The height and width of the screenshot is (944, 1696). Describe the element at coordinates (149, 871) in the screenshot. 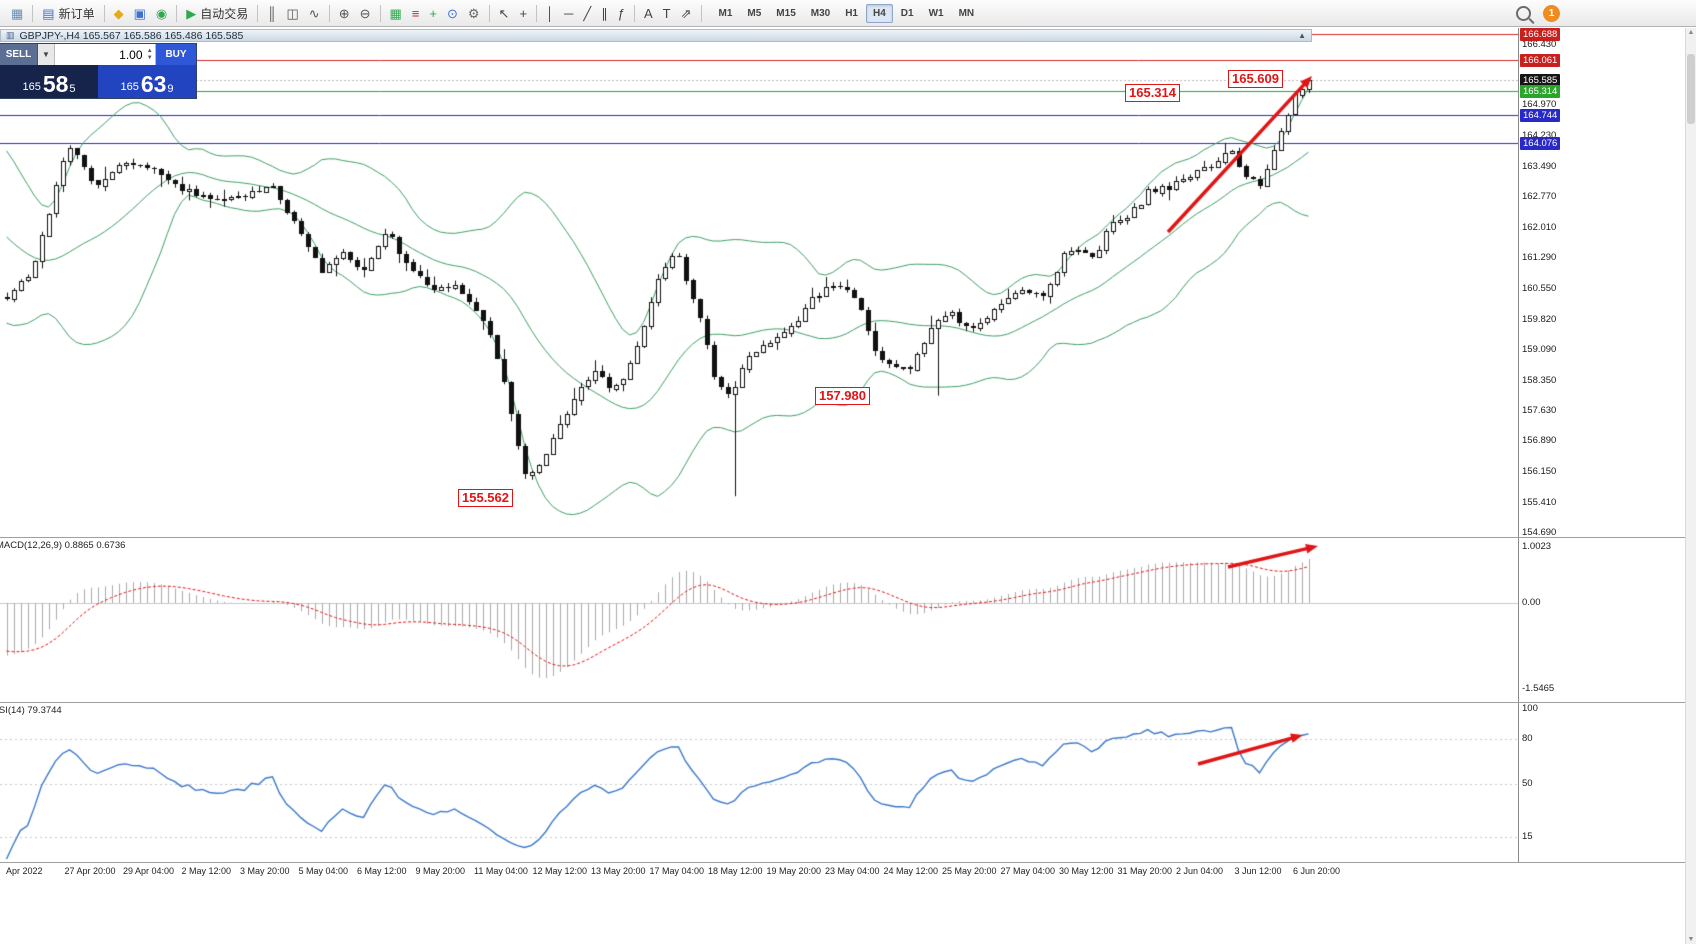

I see `time-tick: 29 Apr 04:00` at that location.